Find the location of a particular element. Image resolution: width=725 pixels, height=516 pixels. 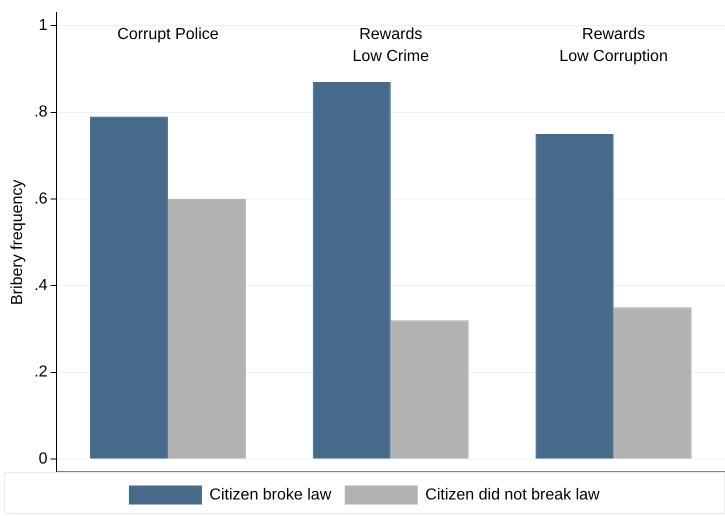

legend-label: Citizen broke law is located at coordinates (270, 495).